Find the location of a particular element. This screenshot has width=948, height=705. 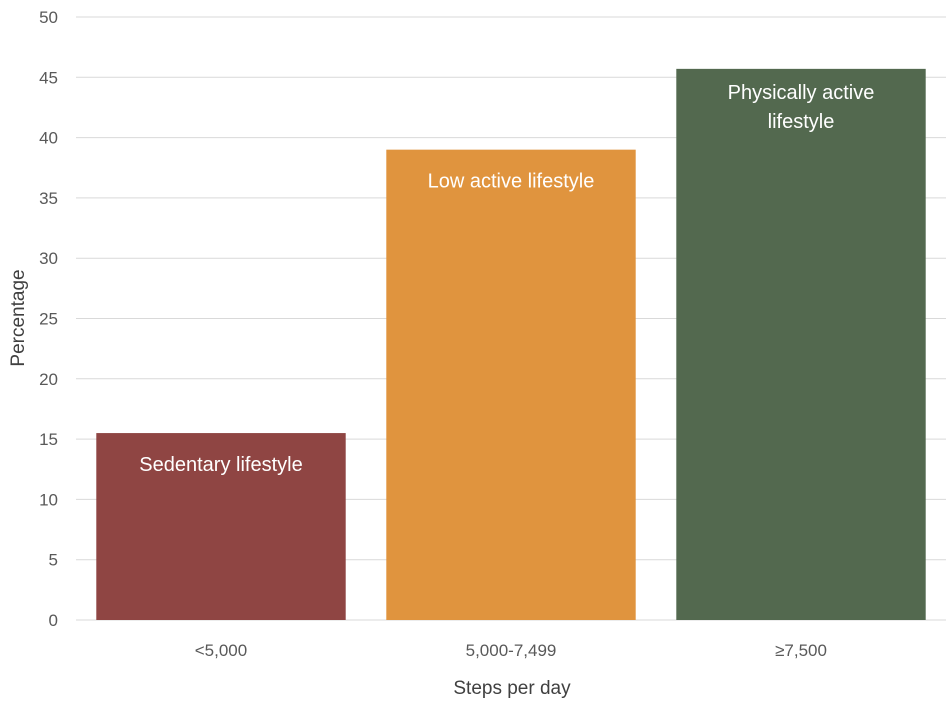

x-axis-ticks: <5,000 5,000-7,499 ≥7,500 is located at coordinates (511, 650).